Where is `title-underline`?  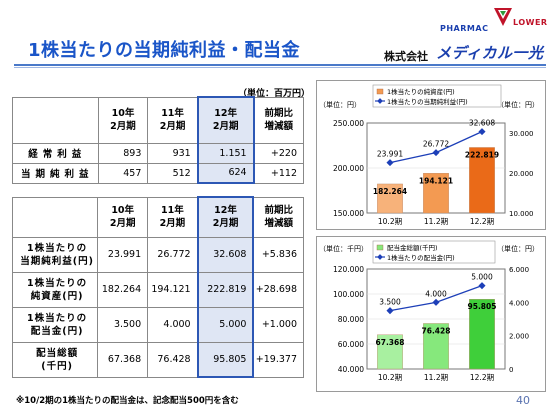 title-underline is located at coordinates (280, 65).